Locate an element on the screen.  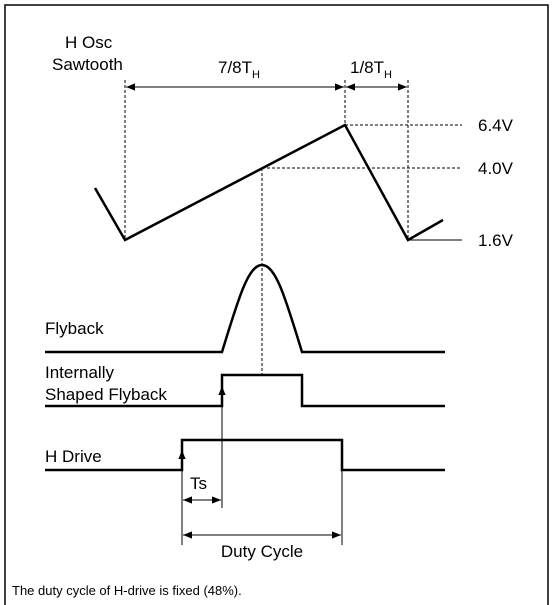
label: 1/8TH is located at coordinates (371, 69).